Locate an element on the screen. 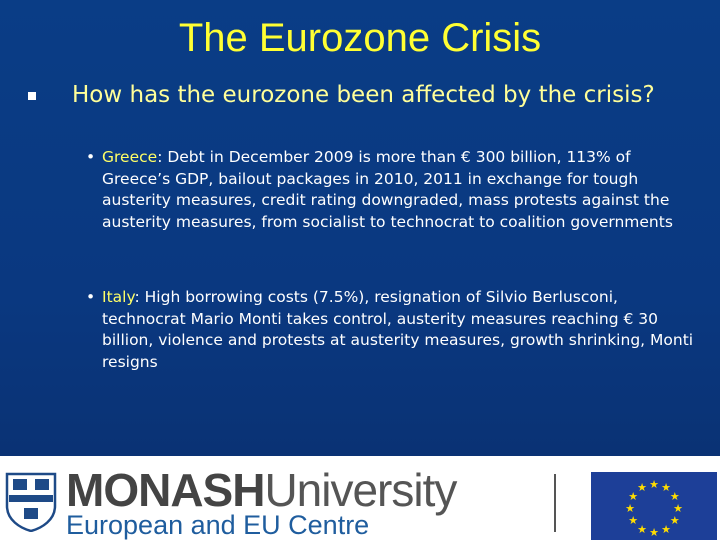  slide-title: The Eurozone Crisis is located at coordinates (360, 38).